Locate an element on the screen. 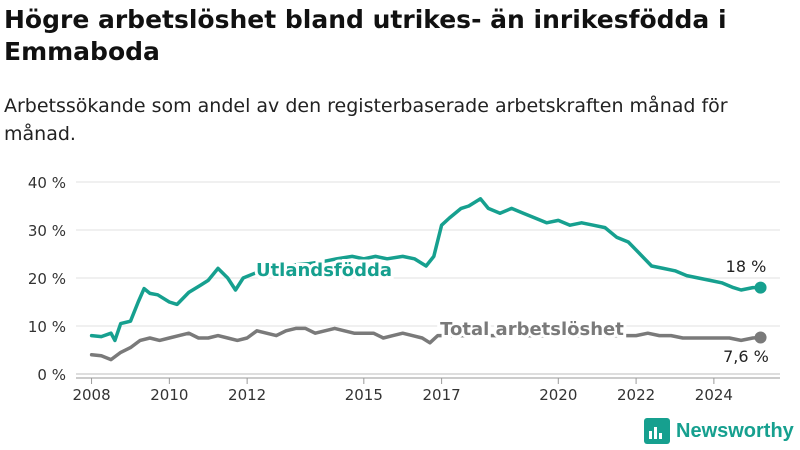  x-tick-label: 2015 is located at coordinates (364, 395).